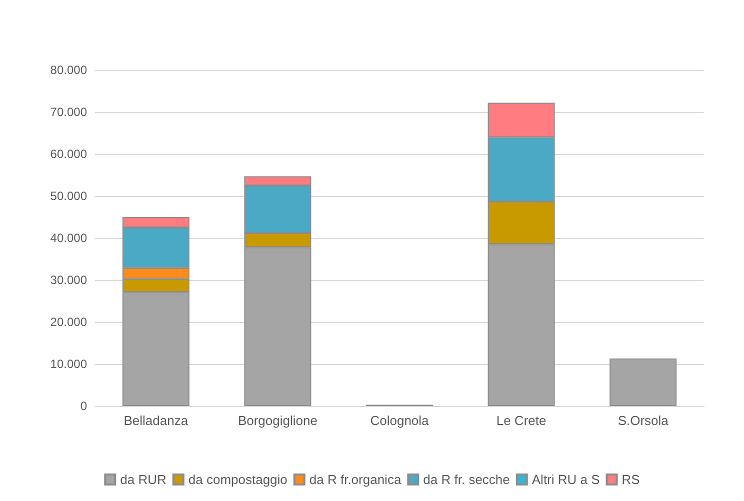 This screenshot has width=744, height=501. What do you see at coordinates (69, 70) in the screenshot?
I see `y-tick-label: 80.000` at bounding box center [69, 70].